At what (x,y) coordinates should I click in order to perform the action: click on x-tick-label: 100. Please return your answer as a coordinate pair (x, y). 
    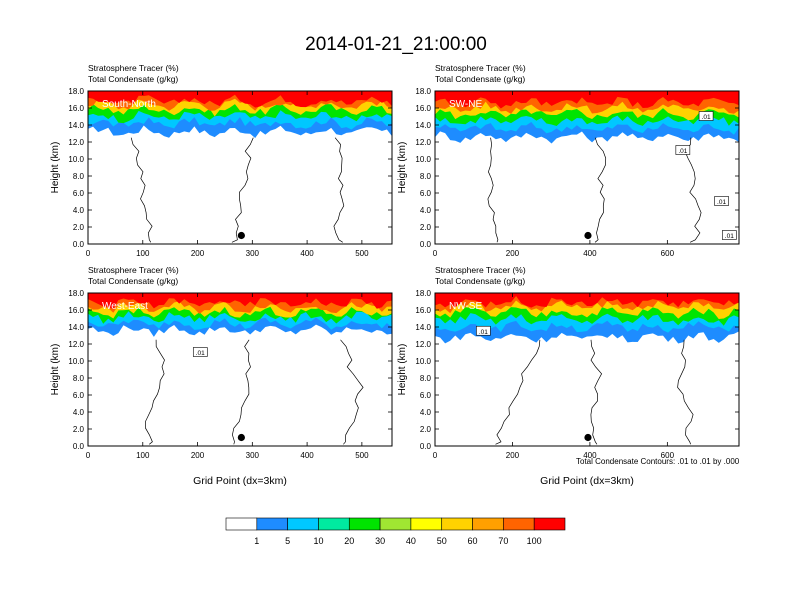
    Looking at the image, I should click on (143, 253).